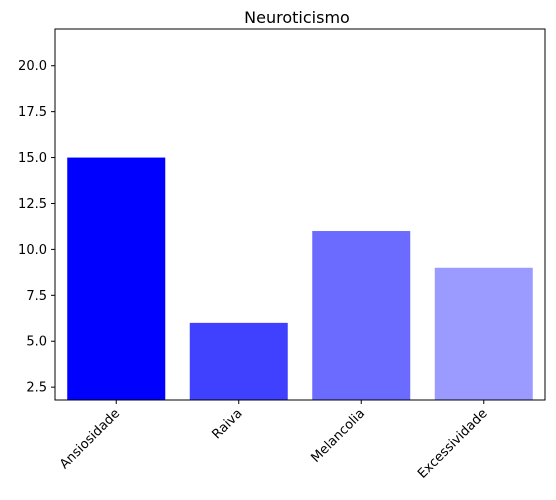 The width and height of the screenshot is (556, 500). Describe the element at coordinates (32, 204) in the screenshot. I see `y-tick-label: 12.5` at that location.